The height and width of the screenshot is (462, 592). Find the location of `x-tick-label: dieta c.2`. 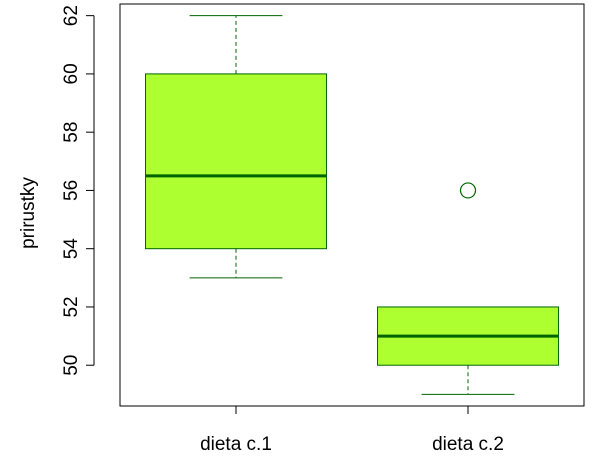

x-tick-label: dieta c.2 is located at coordinates (468, 444).